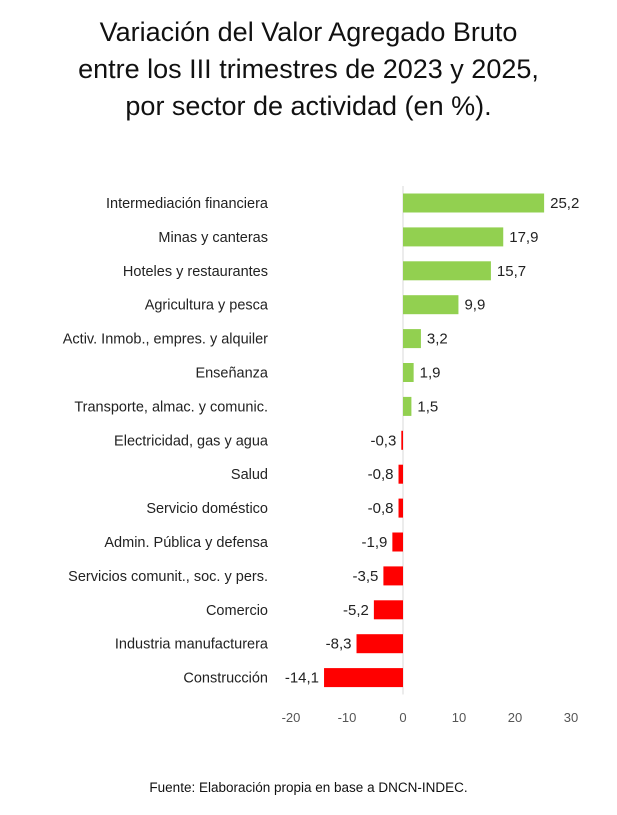 This screenshot has width=617, height=815. Describe the element at coordinates (225, 679) in the screenshot. I see `category-label: Construcción` at that location.